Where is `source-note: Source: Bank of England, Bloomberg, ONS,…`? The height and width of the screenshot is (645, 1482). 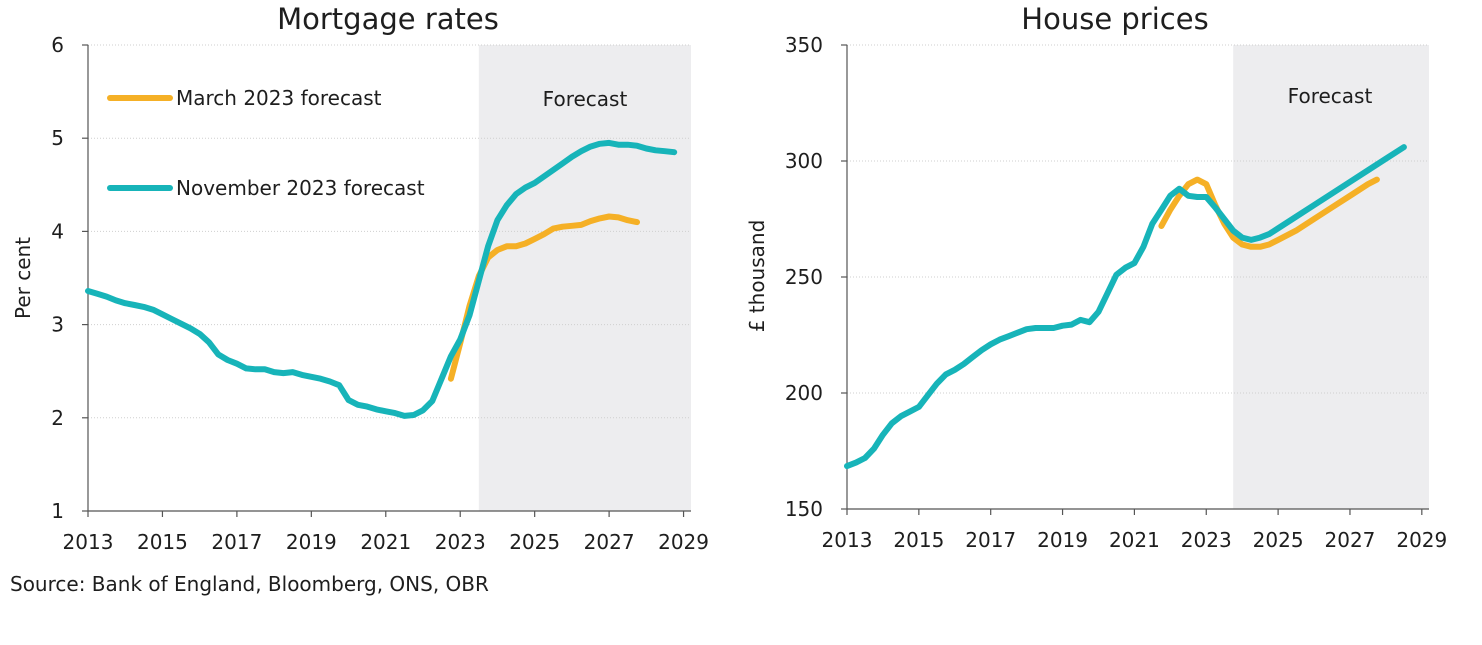 source-note: Source: Bank of England, Bloomberg, ONS,… is located at coordinates (249, 584).